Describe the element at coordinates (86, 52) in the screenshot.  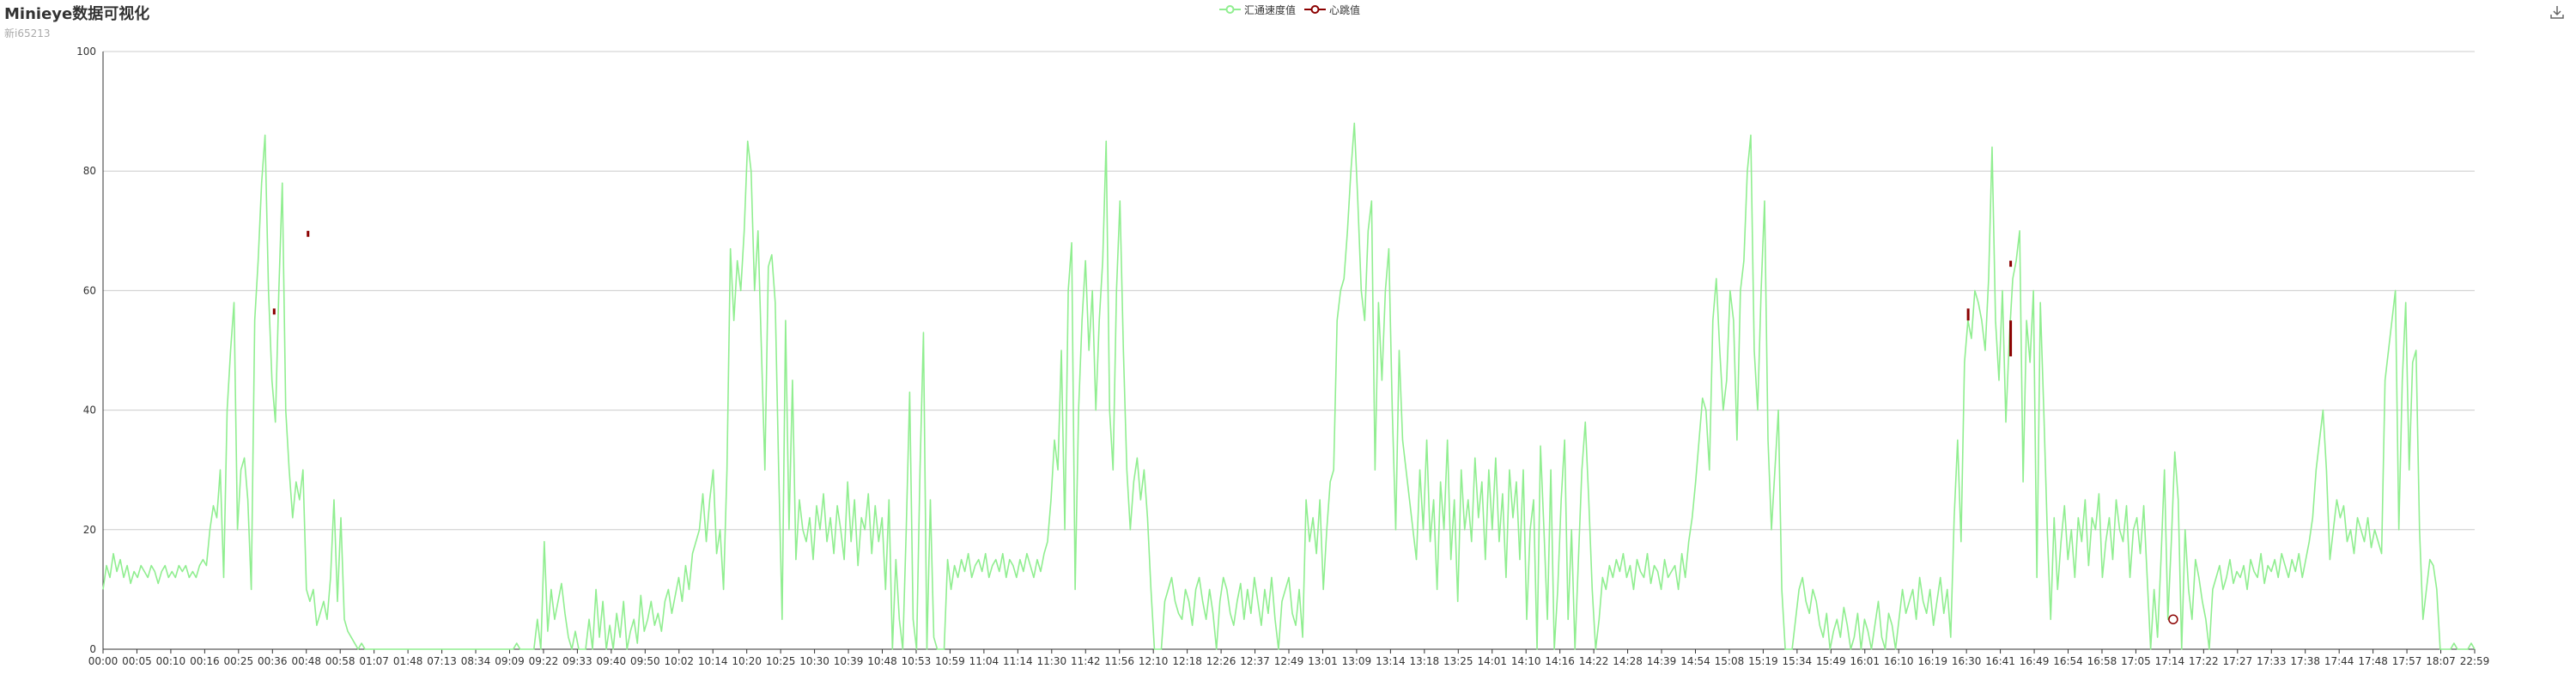
I see `y-tick-label: 100` at that location.